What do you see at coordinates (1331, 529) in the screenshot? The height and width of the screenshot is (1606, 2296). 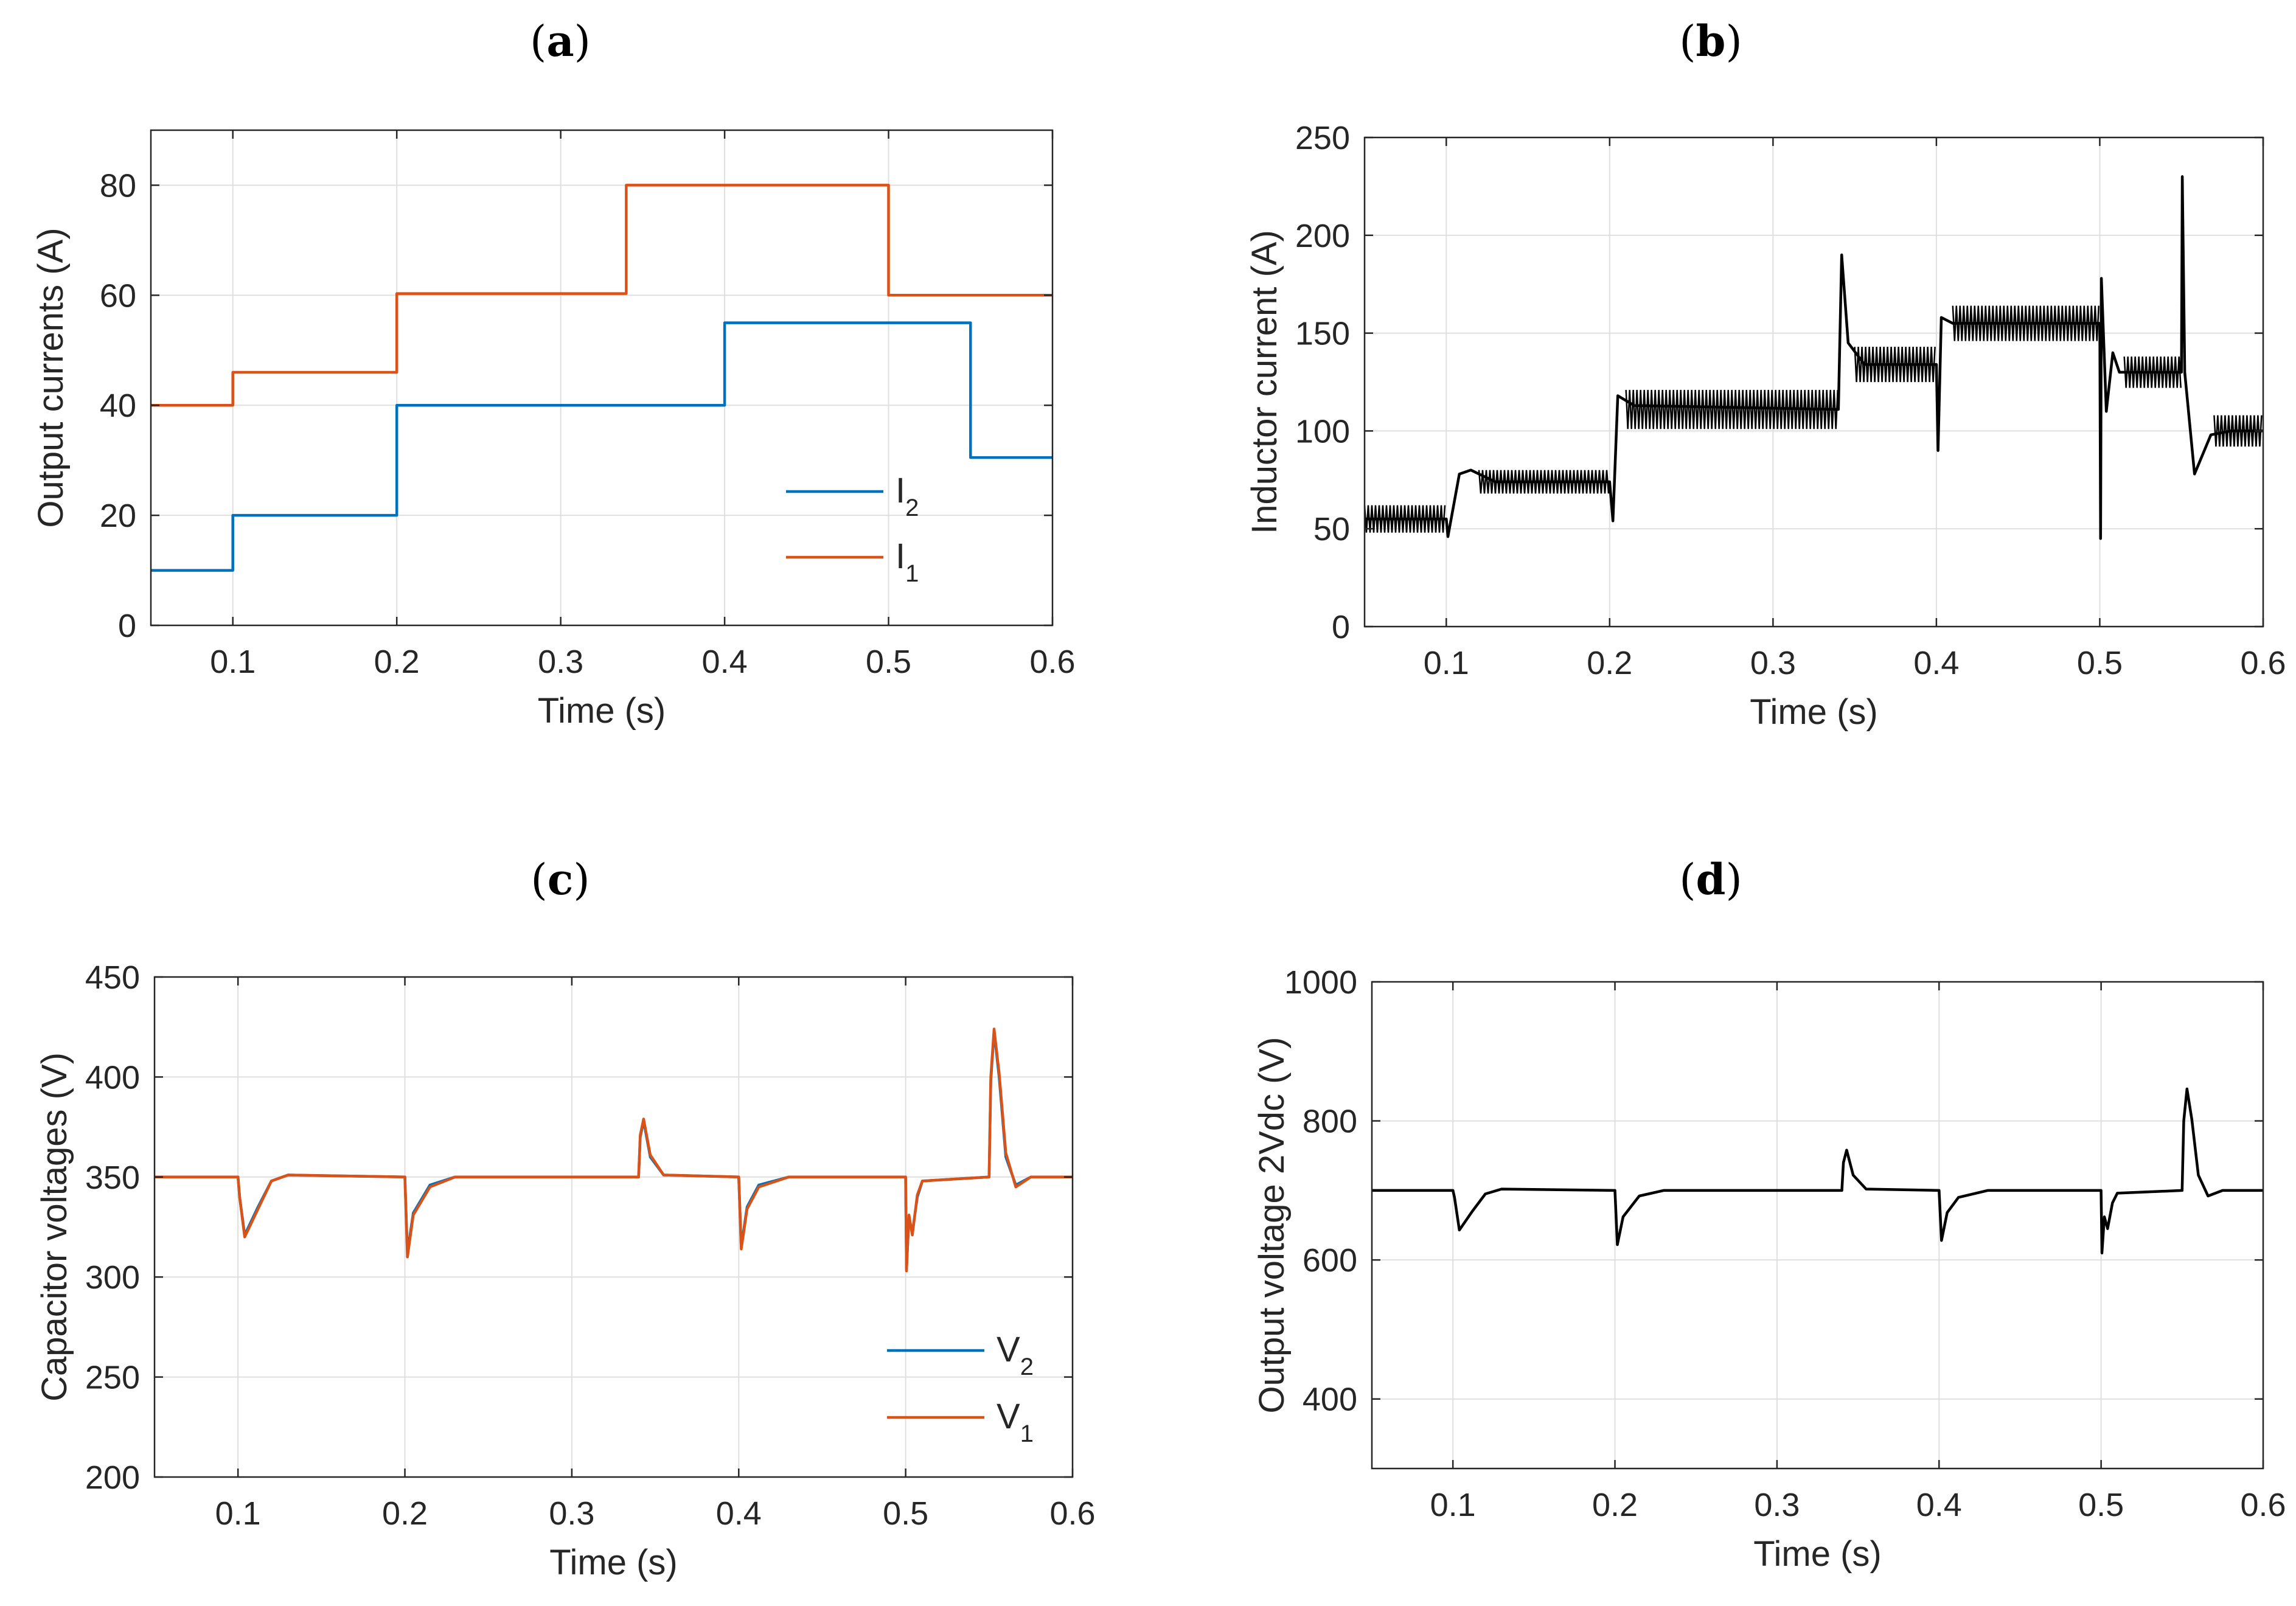 I see `y-tick-label: 50` at bounding box center [1331, 529].